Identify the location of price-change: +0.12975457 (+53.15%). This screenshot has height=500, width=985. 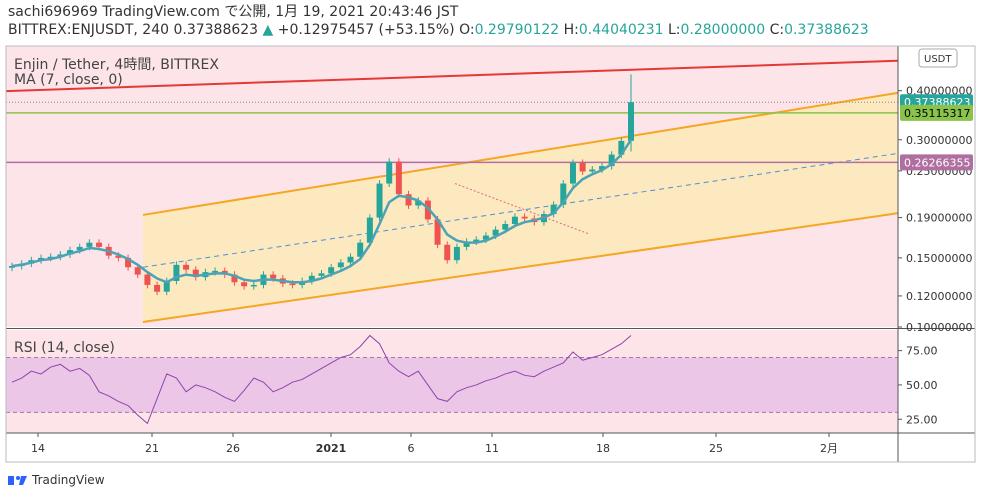
(366, 30).